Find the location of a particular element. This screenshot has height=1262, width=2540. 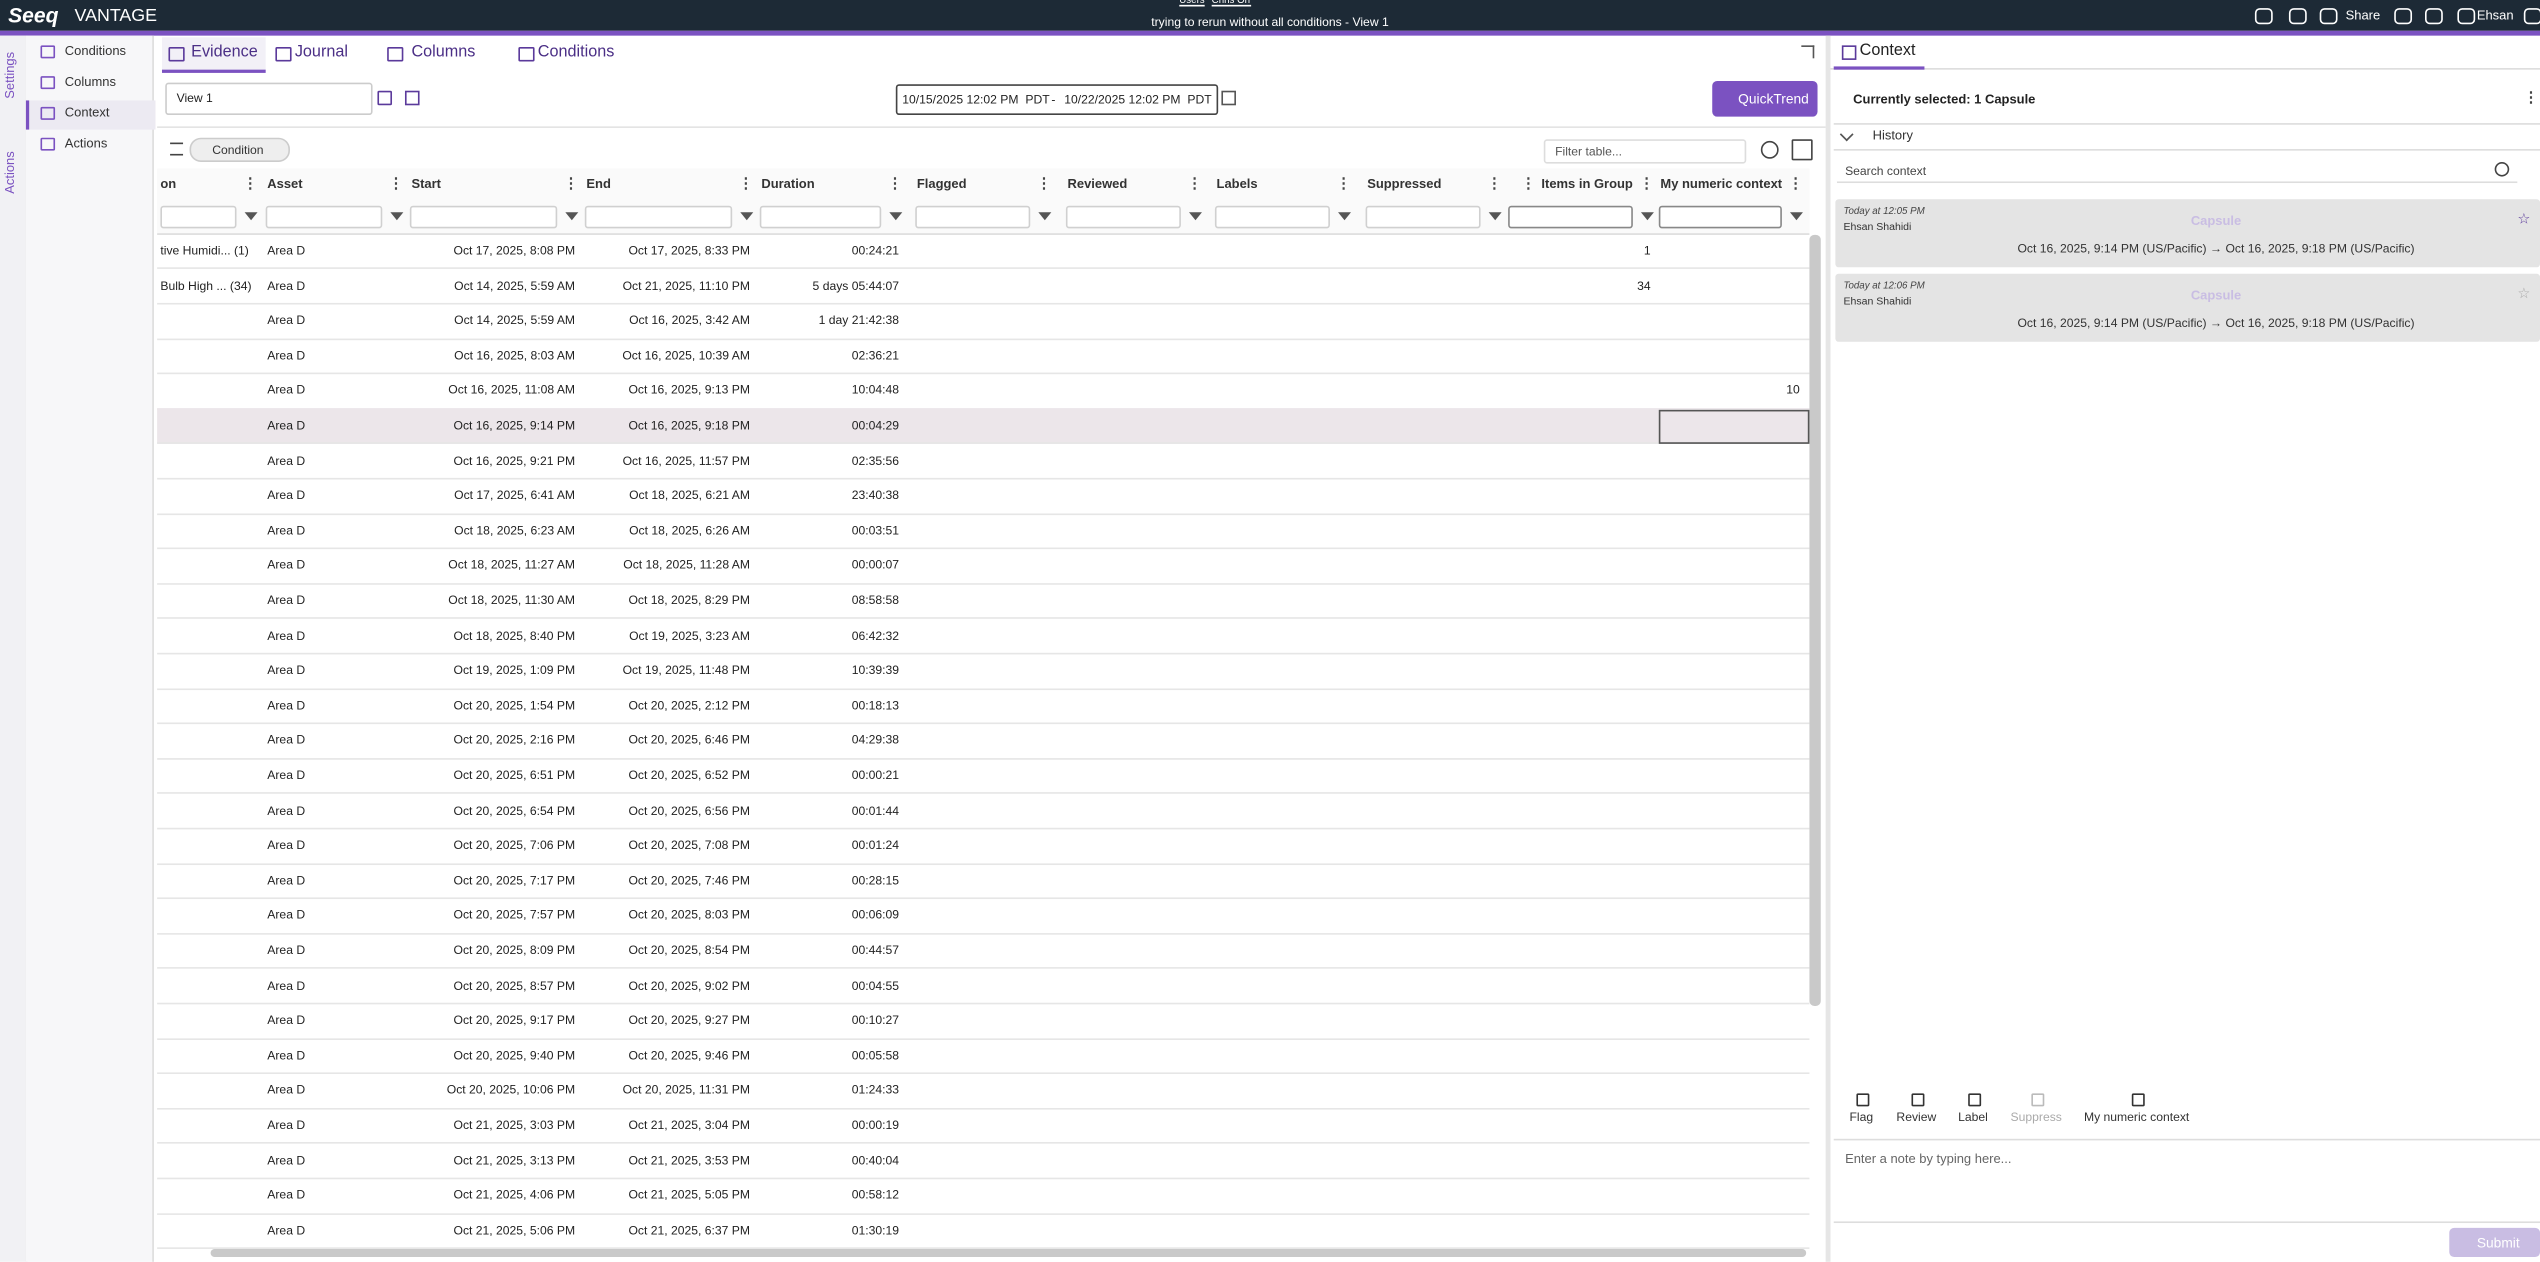

breadcrumb: Users is located at coordinates (1192, 3).